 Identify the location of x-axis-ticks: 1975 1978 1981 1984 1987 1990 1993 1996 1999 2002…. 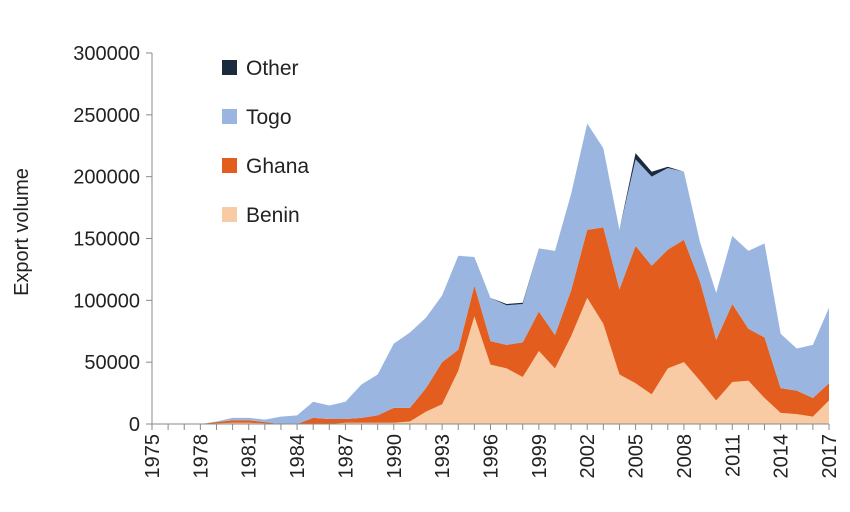
(491, 451).